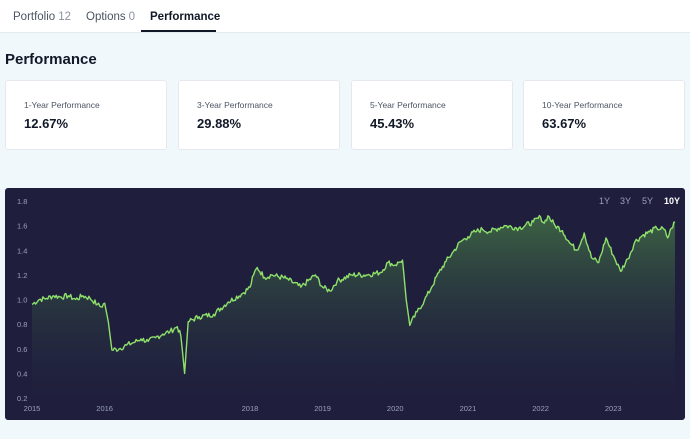 The height and width of the screenshot is (439, 690). I want to click on stat-card-5y: 5-Year Performance 45.43%, so click(432, 115).